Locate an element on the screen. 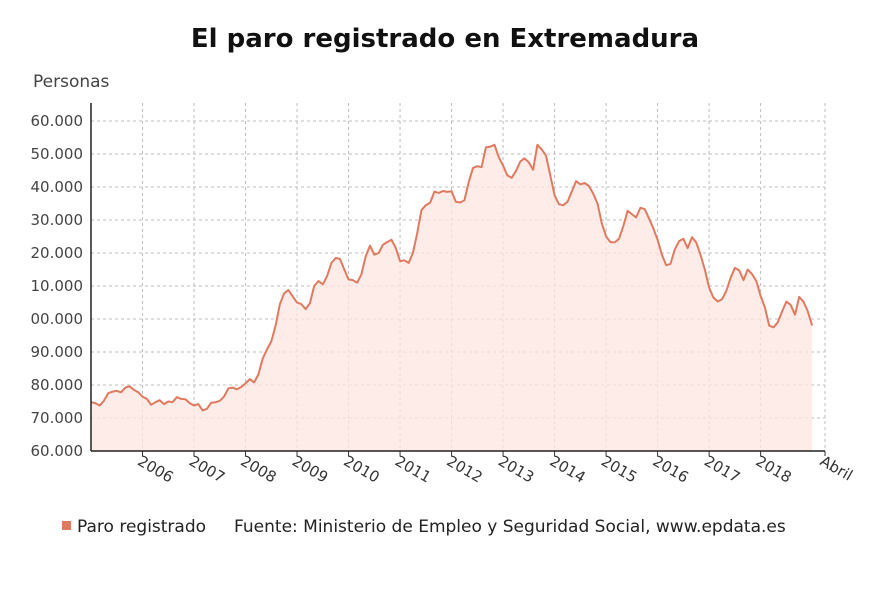  x-tick-label: 2014 is located at coordinates (568, 469).